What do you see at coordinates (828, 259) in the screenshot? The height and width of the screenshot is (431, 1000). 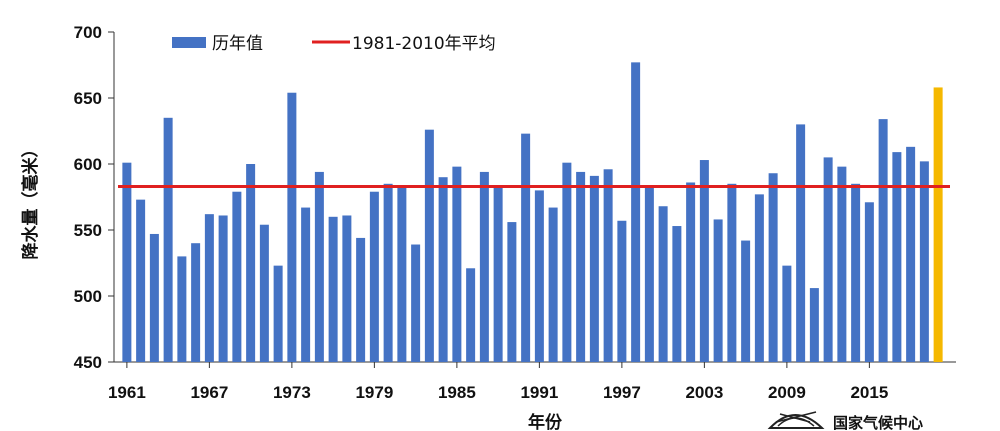 I see `bar-2012` at bounding box center [828, 259].